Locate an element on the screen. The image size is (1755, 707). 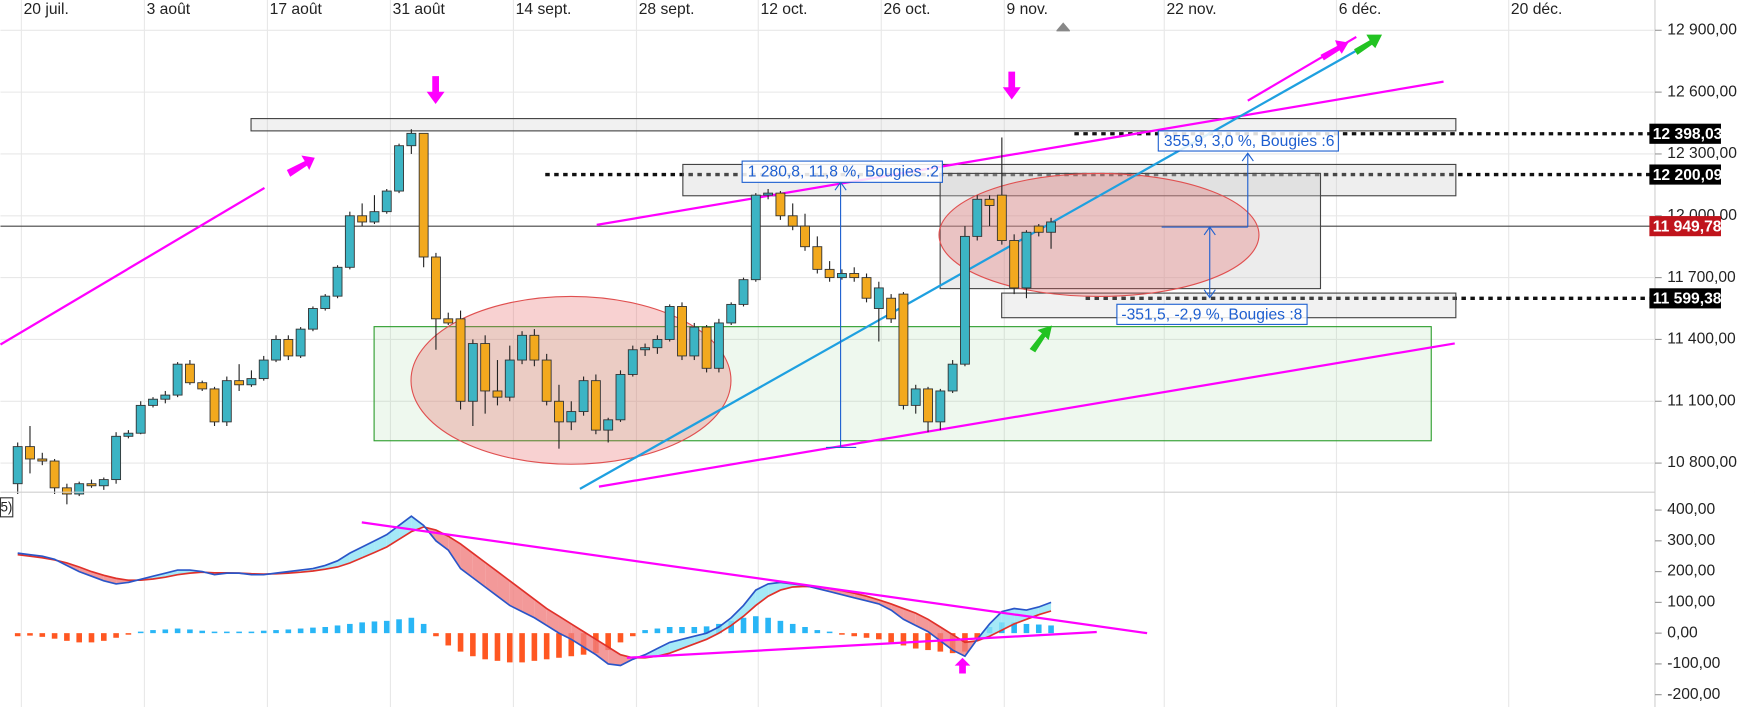
trend-line is located at coordinates (754, 578).